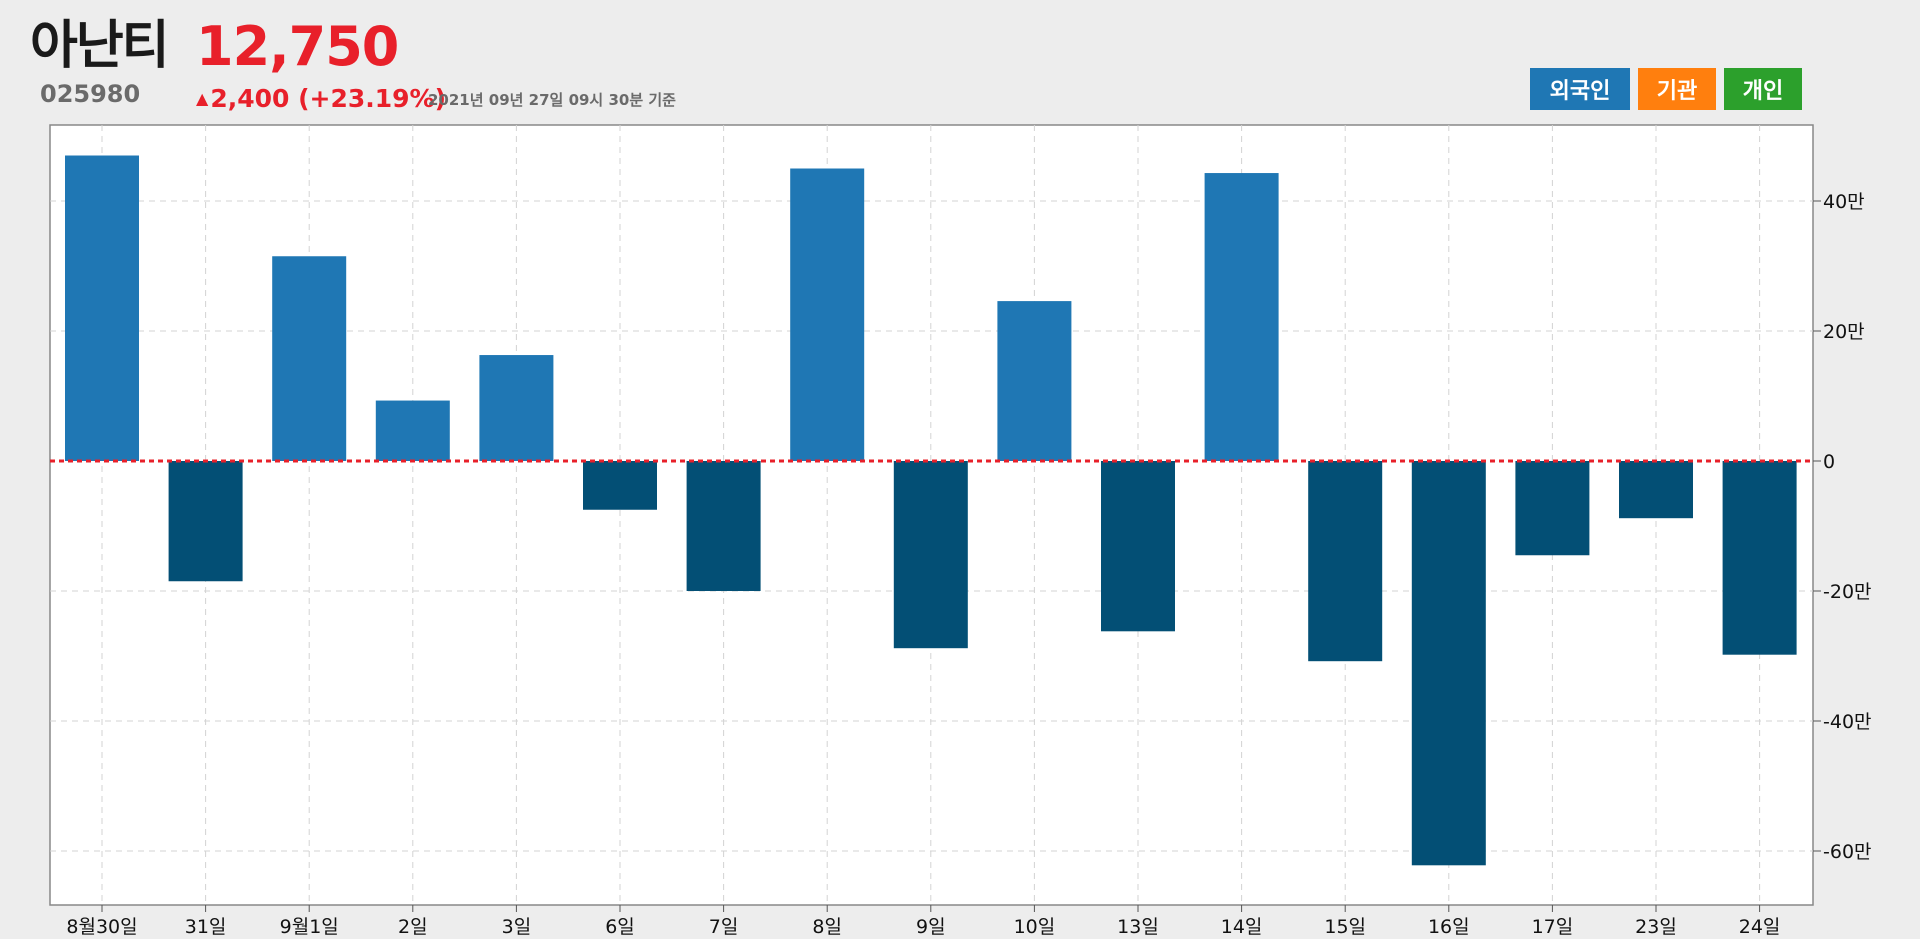 Image resolution: width=1920 pixels, height=939 pixels. What do you see at coordinates (206, 927) in the screenshot?
I see `x-tick-label: 31일` at bounding box center [206, 927].